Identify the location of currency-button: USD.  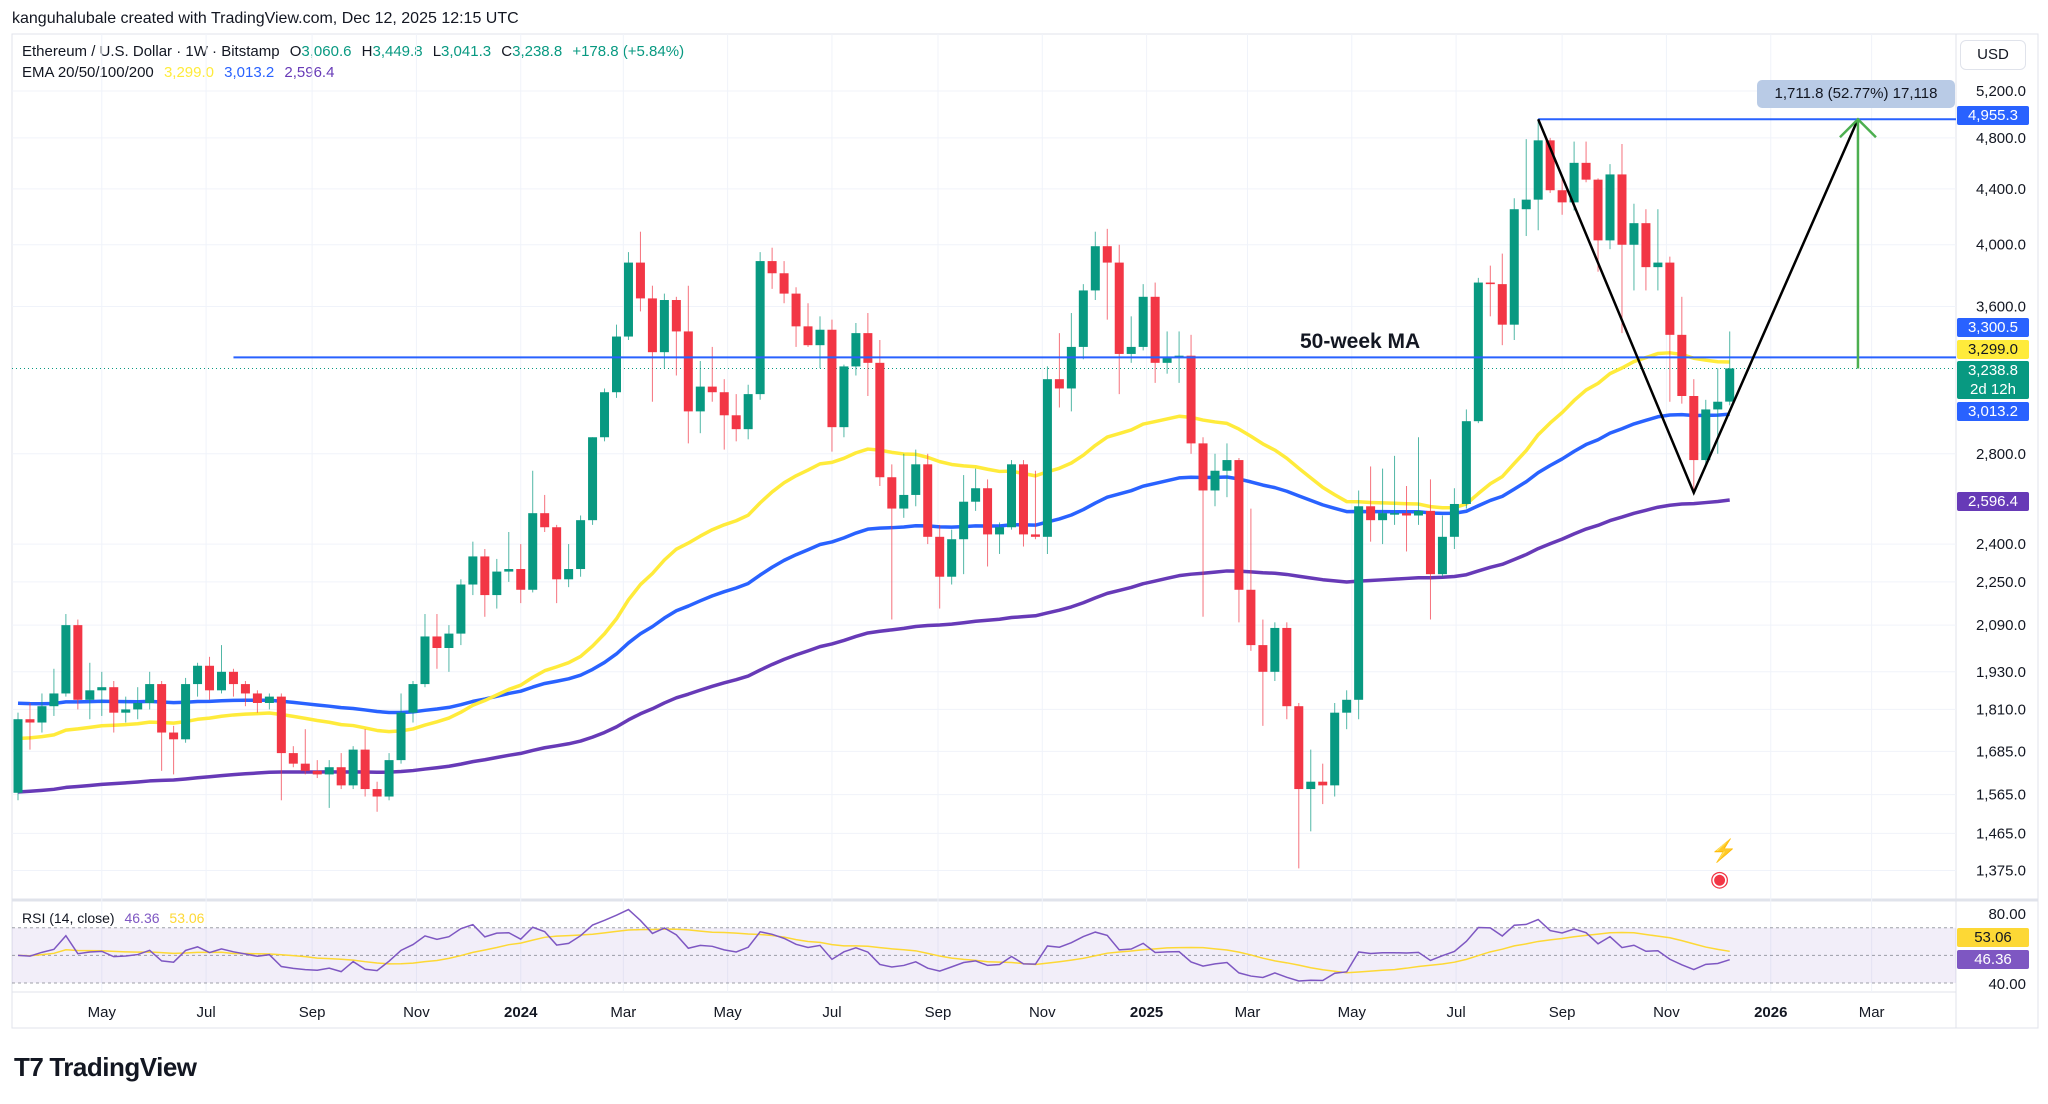
(1993, 55).